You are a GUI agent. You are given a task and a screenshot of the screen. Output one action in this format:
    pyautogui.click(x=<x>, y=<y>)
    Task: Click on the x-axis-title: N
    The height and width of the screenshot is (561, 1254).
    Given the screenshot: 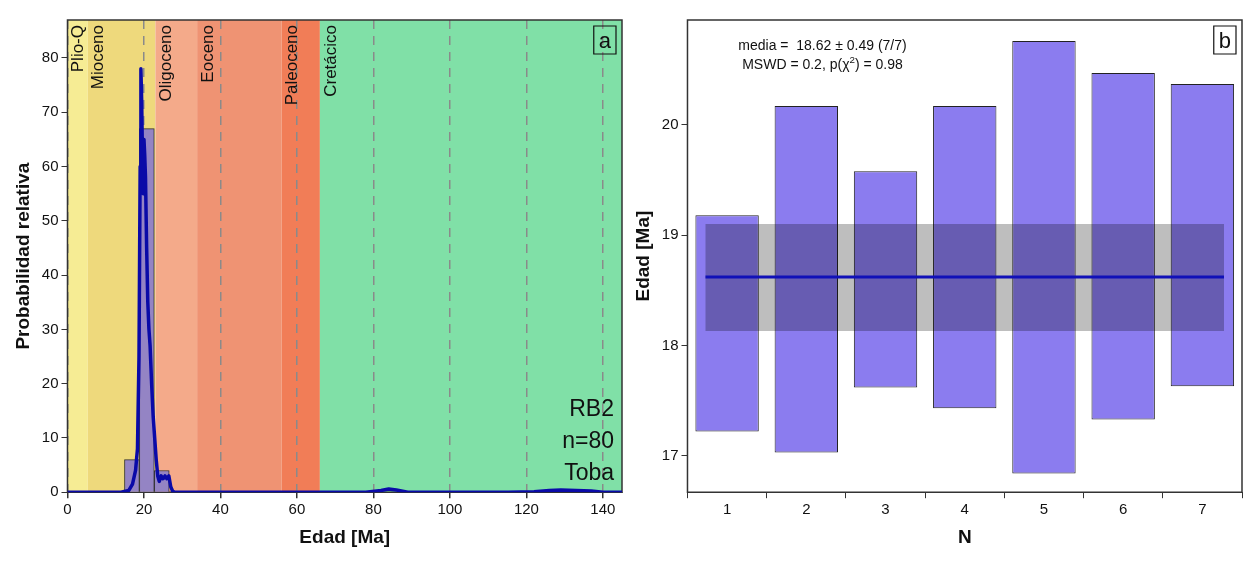 What is the action you would take?
    pyautogui.click(x=964, y=536)
    